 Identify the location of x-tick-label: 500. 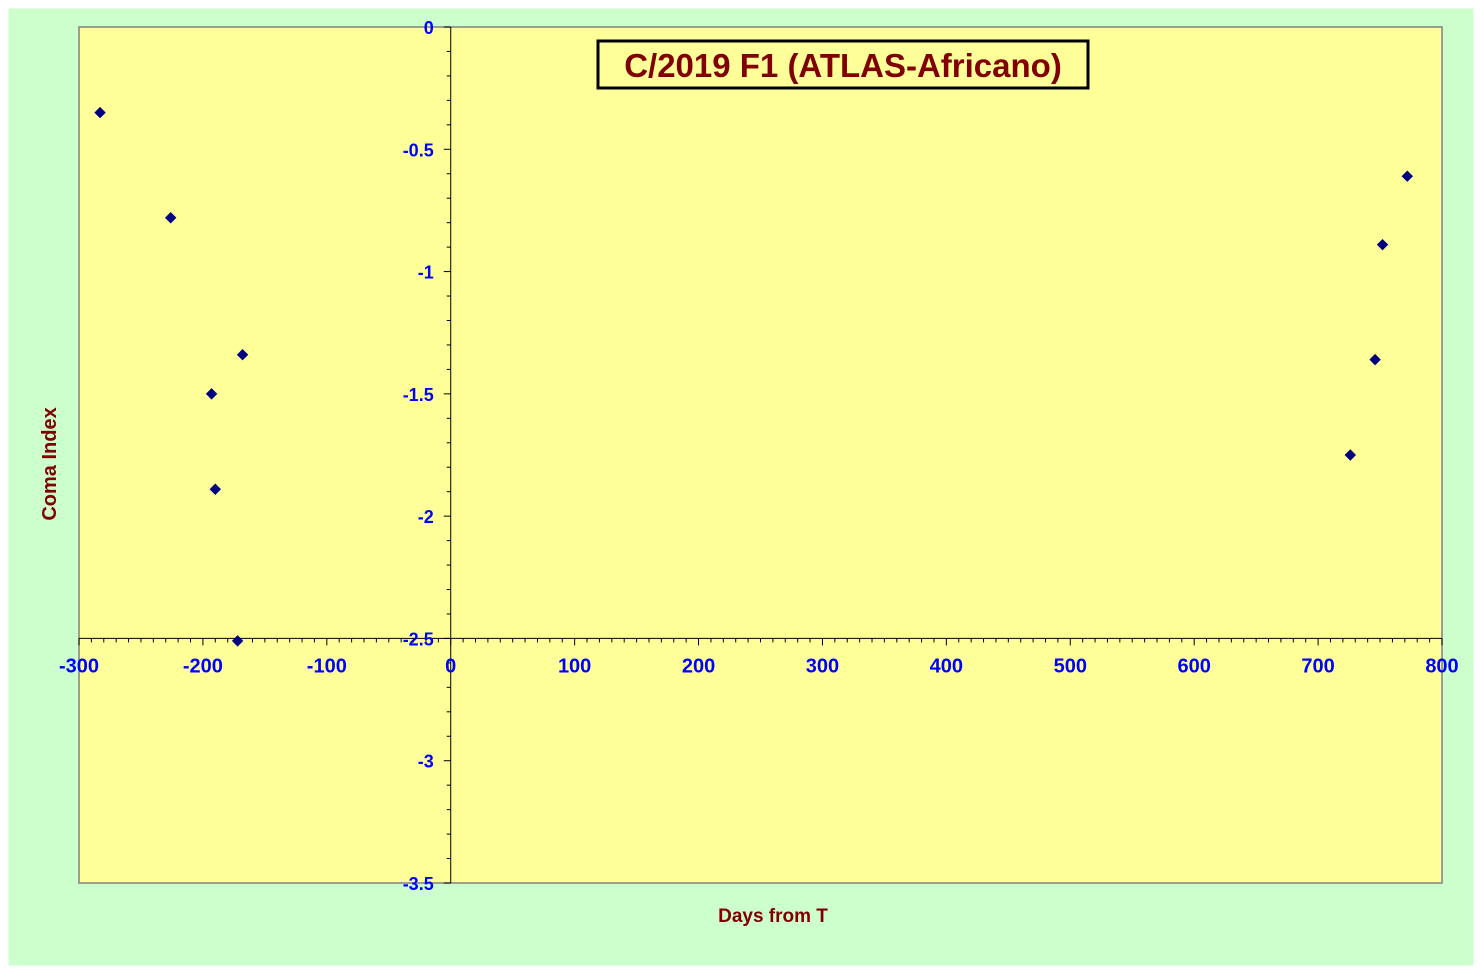
(1070, 666).